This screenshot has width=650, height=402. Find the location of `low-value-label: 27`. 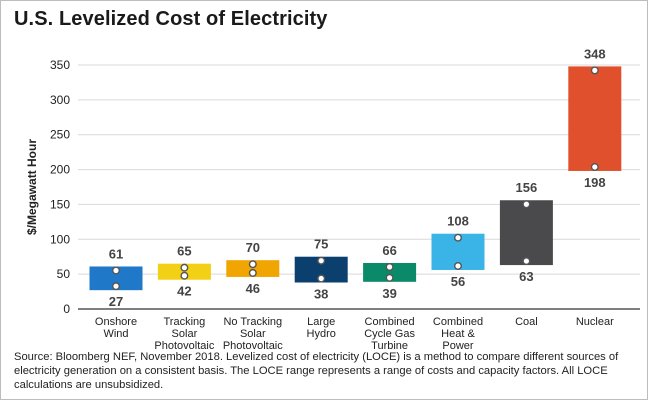

low-value-label: 27 is located at coordinates (116, 301).